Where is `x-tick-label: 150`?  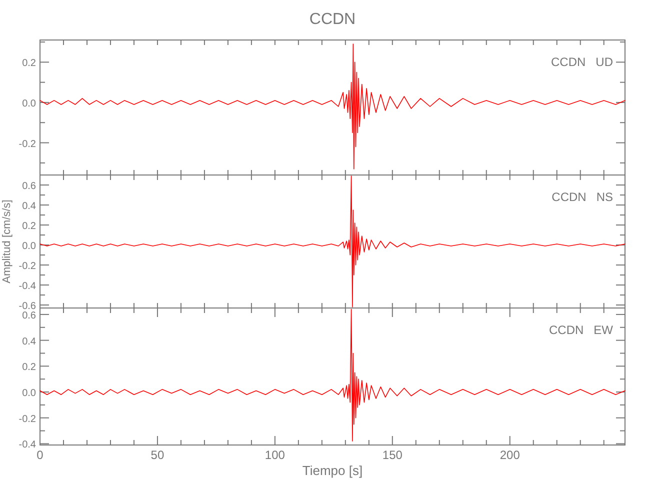 x-tick-label: 150 is located at coordinates (392, 455).